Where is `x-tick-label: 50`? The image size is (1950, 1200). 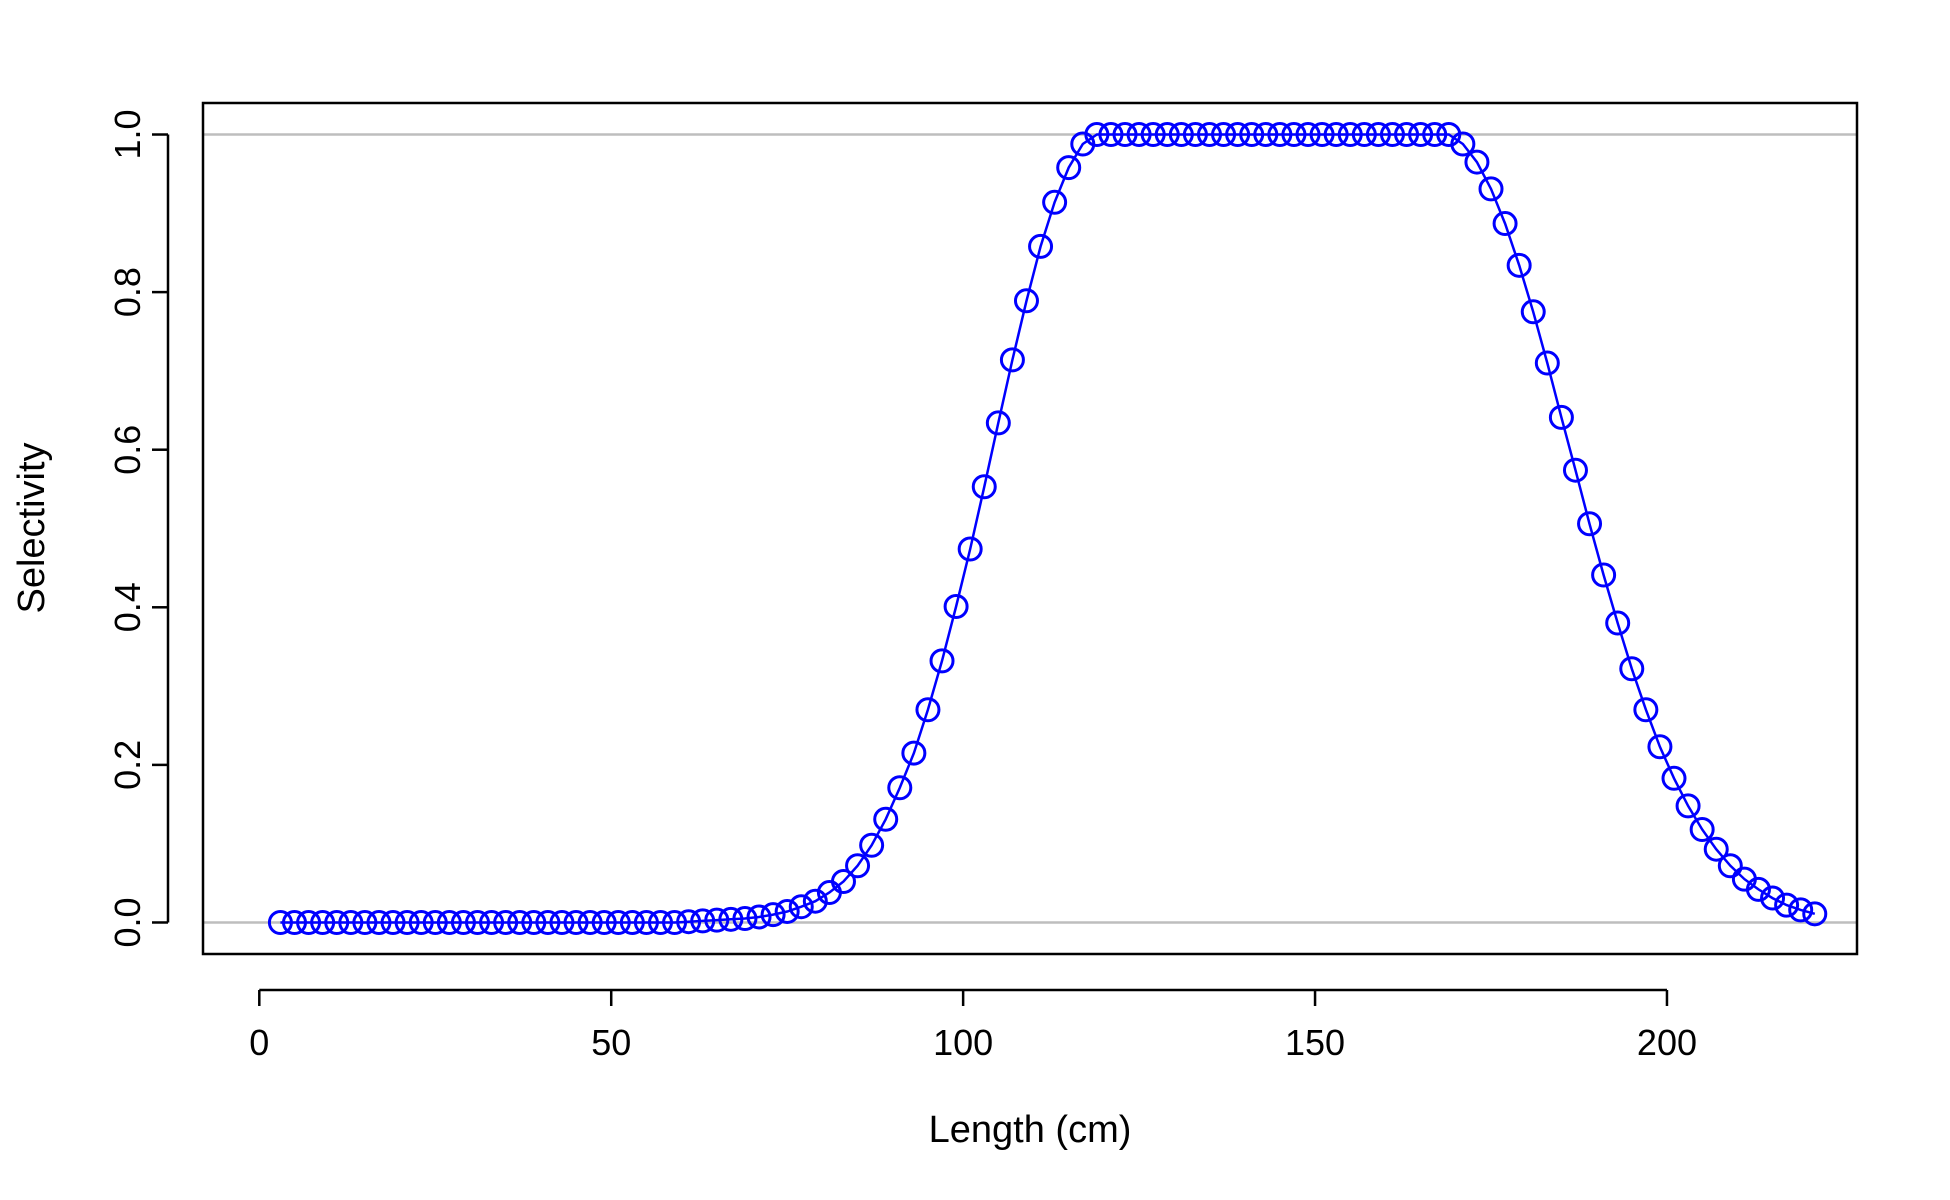 x-tick-label: 50 is located at coordinates (611, 1042).